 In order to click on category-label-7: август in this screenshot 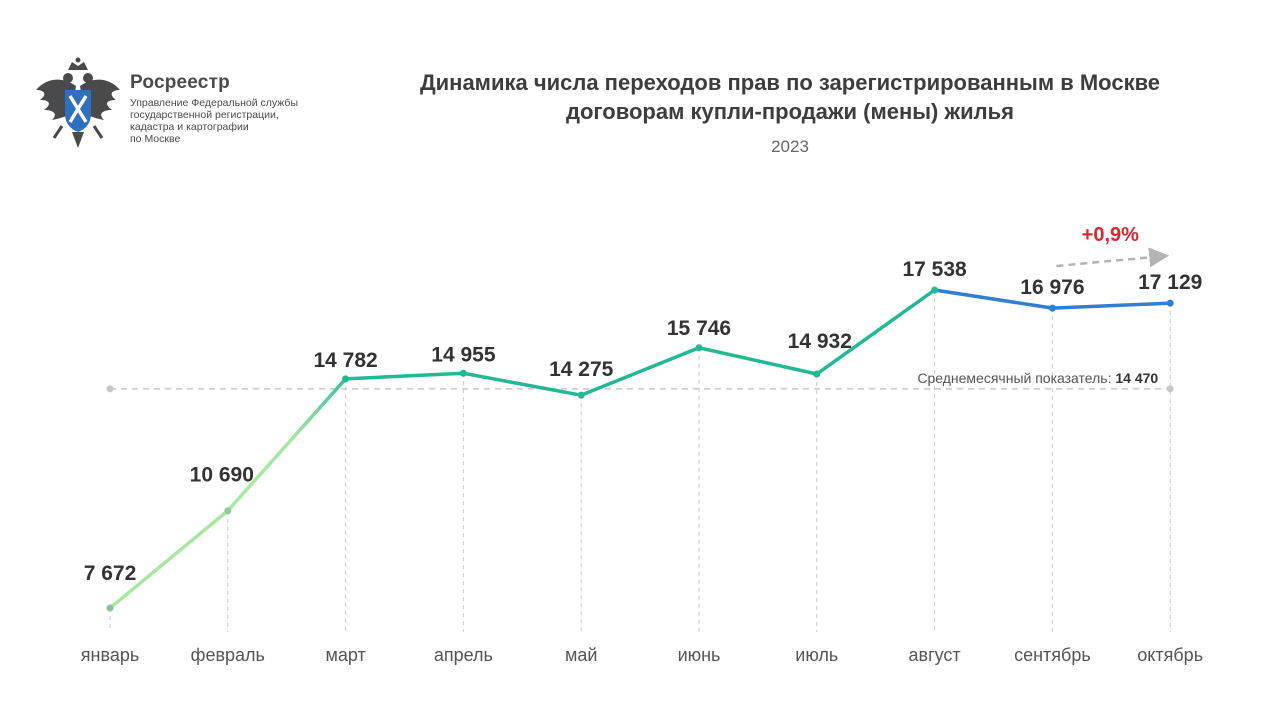, I will do `click(935, 655)`.